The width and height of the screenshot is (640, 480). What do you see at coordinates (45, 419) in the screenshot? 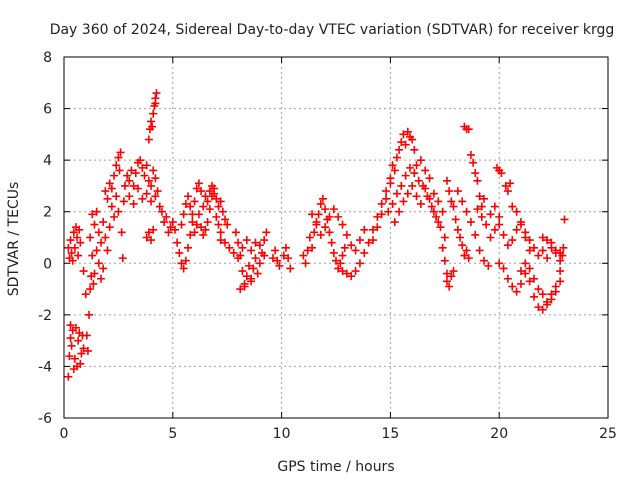
I see `y-tick-label: -6` at bounding box center [45, 419].